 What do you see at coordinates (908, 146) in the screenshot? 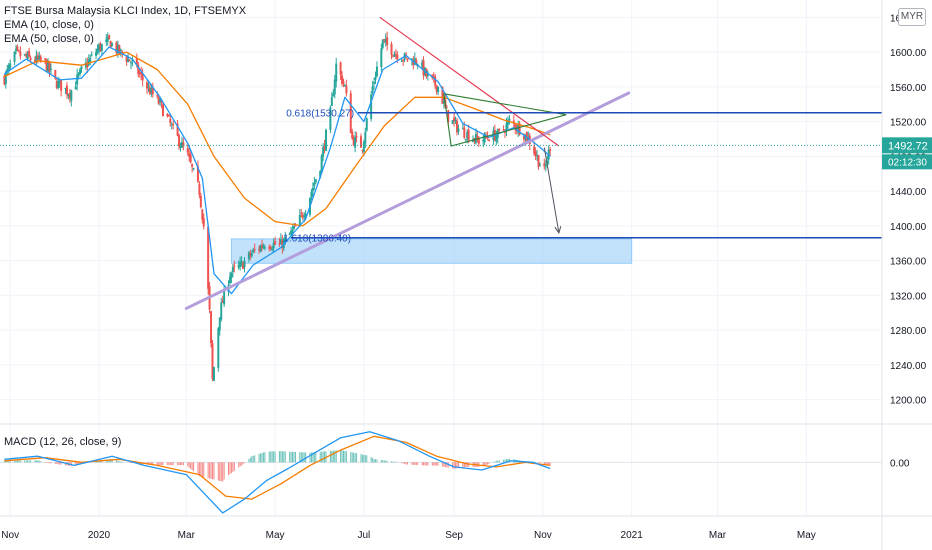
I see `last-price-text: 1492.72` at bounding box center [908, 146].